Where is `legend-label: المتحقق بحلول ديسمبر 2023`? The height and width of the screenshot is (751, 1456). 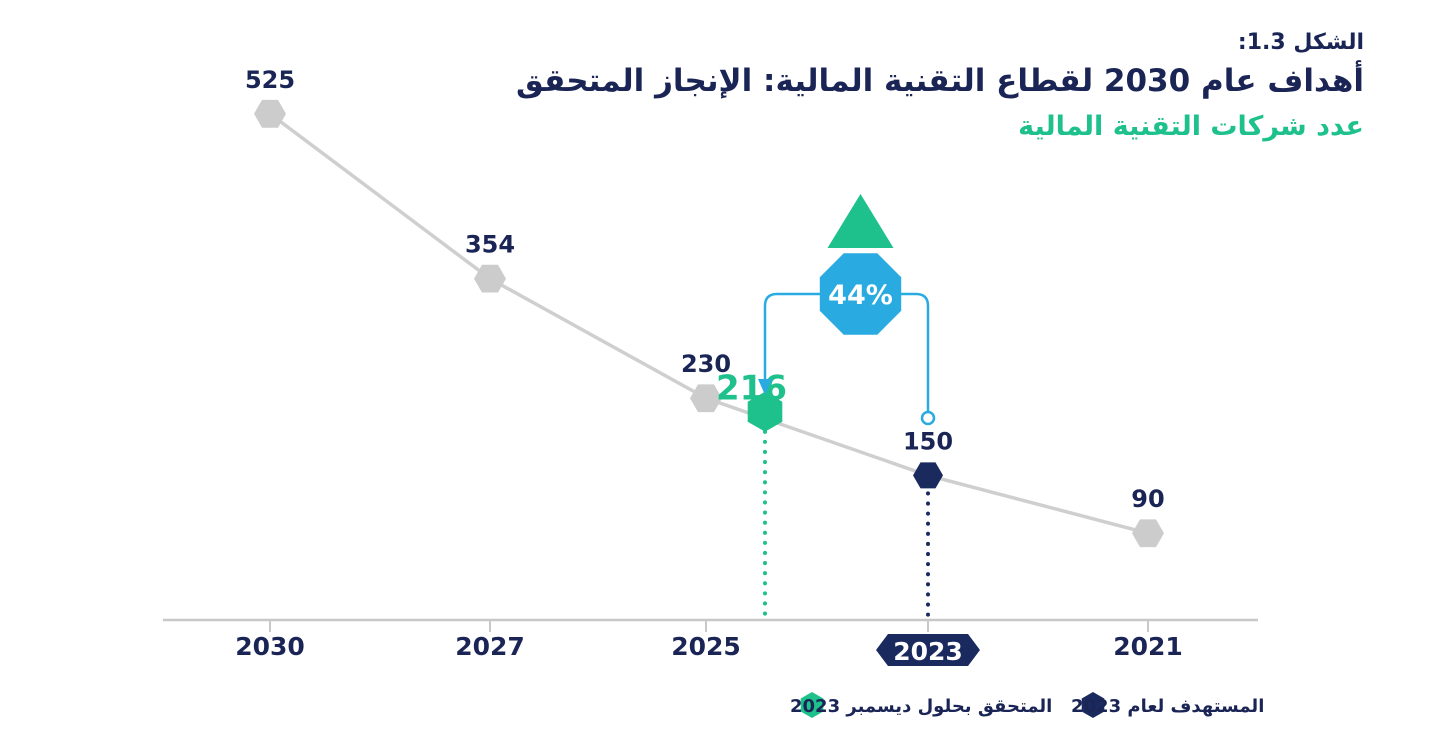
legend-label: المتحقق بحلول ديسمبر 2023 is located at coordinates (921, 706).